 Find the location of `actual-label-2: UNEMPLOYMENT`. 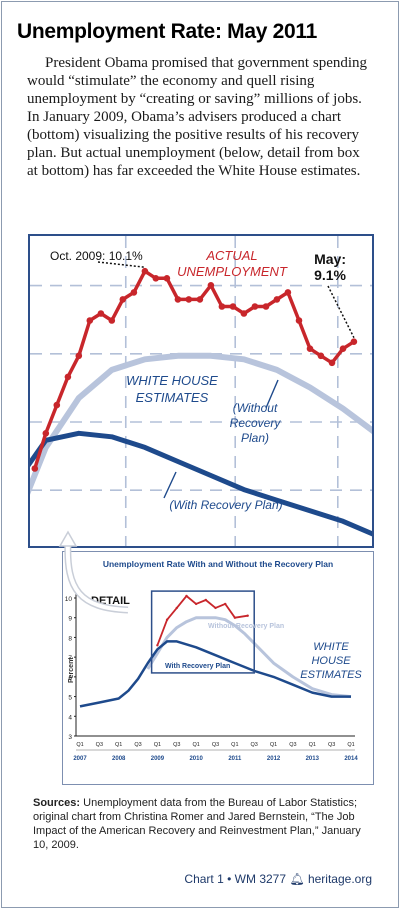

actual-label-2: UNEMPLOYMENT is located at coordinates (232, 271).